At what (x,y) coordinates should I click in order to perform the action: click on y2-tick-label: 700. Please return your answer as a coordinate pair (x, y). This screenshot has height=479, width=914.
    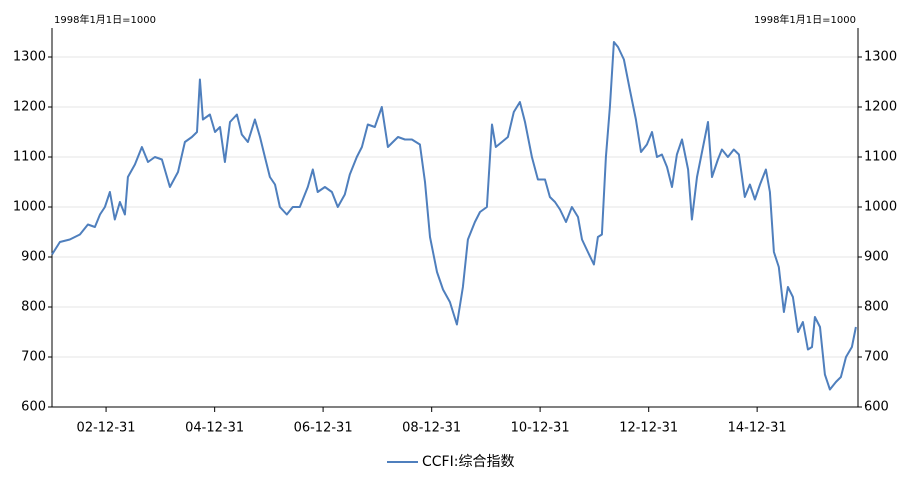
    Looking at the image, I should click on (876, 357).